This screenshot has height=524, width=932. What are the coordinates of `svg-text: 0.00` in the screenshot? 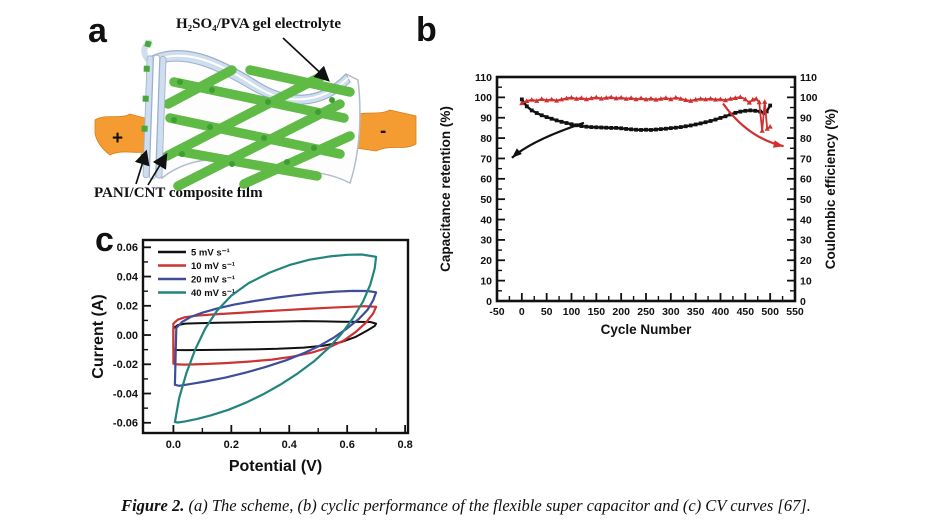 It's located at (127, 336).